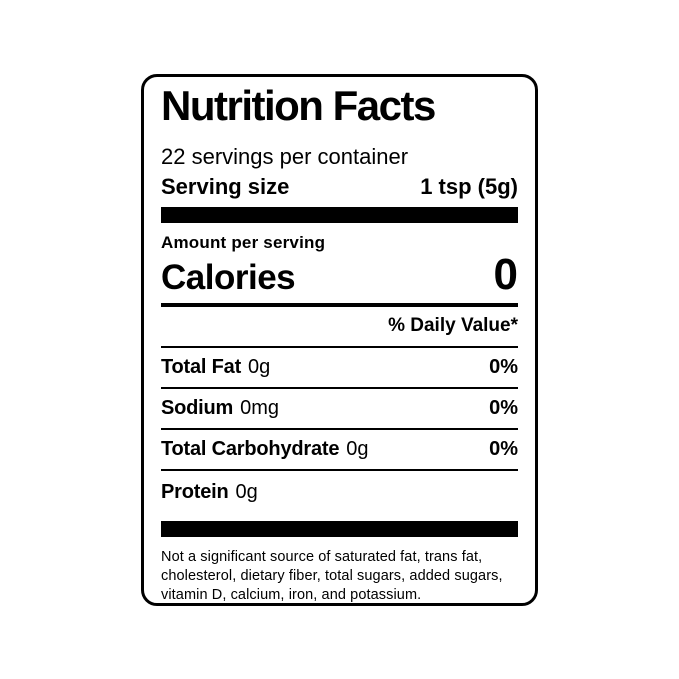  Describe the element at coordinates (339, 215) in the screenshot. I see `thick-divider-top` at that location.